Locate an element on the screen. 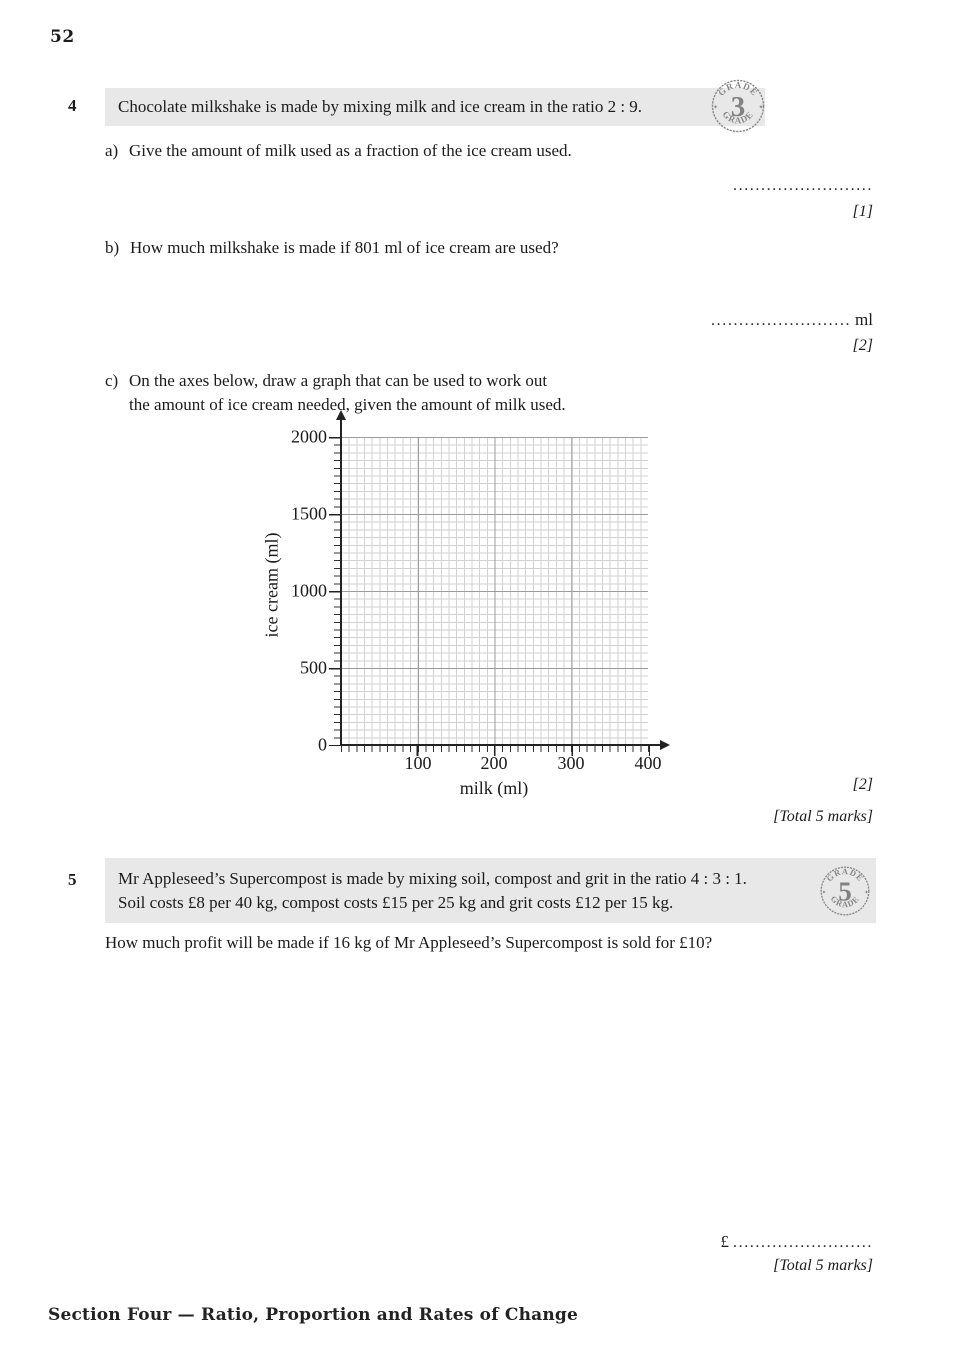 The height and width of the screenshot is (1360, 961). part-c-label: c) is located at coordinates (112, 380).